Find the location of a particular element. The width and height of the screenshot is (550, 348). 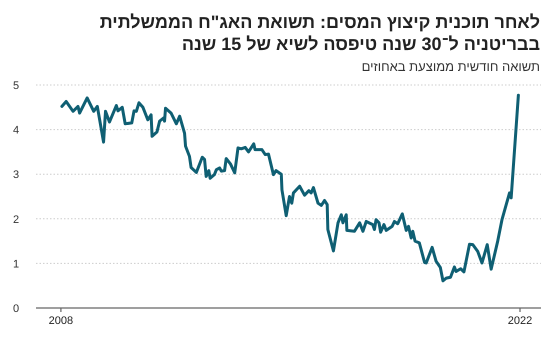

chart-subtitle: תשואה חודשית ממוצעת באחוזים is located at coordinates (451, 66).